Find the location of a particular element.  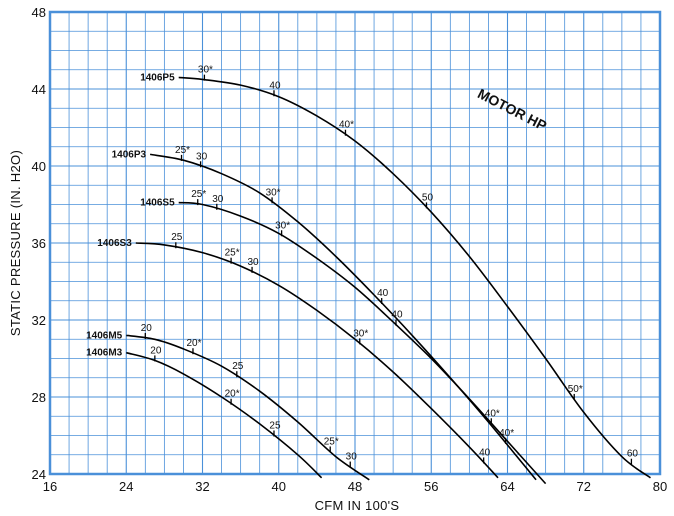

y-tick-label: 32 is located at coordinates (39, 320).